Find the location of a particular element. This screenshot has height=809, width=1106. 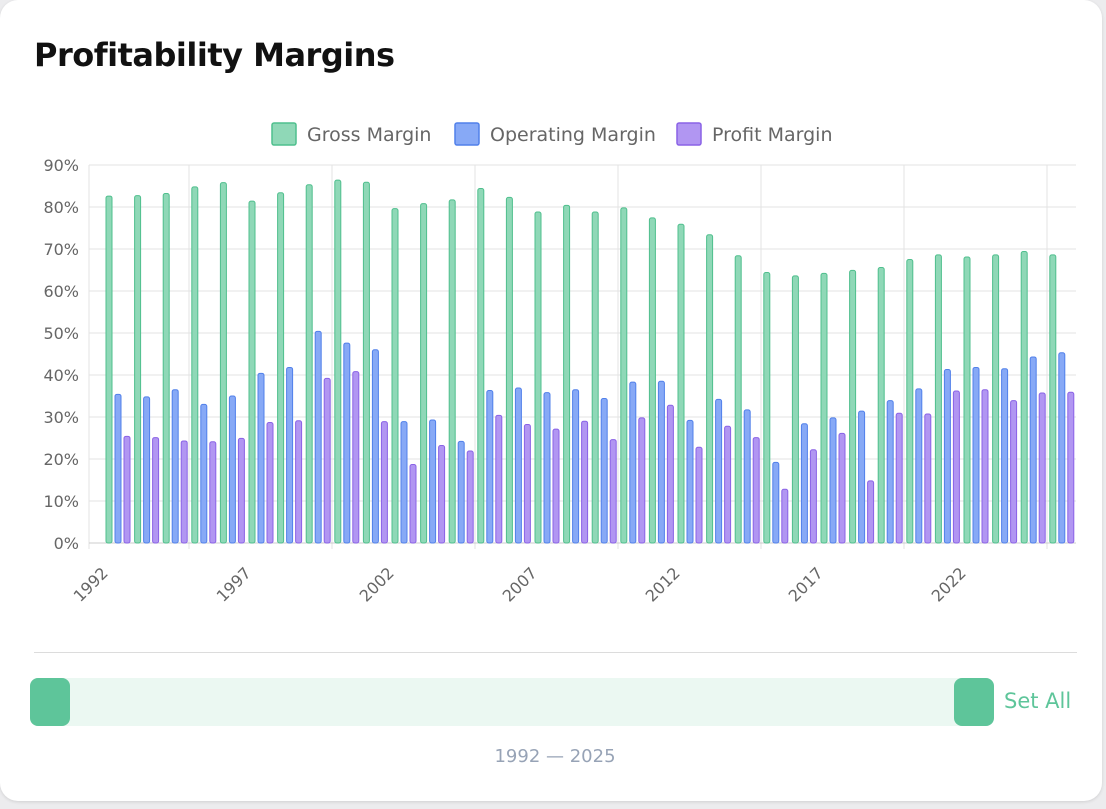

range-slider-track is located at coordinates (511, 702).